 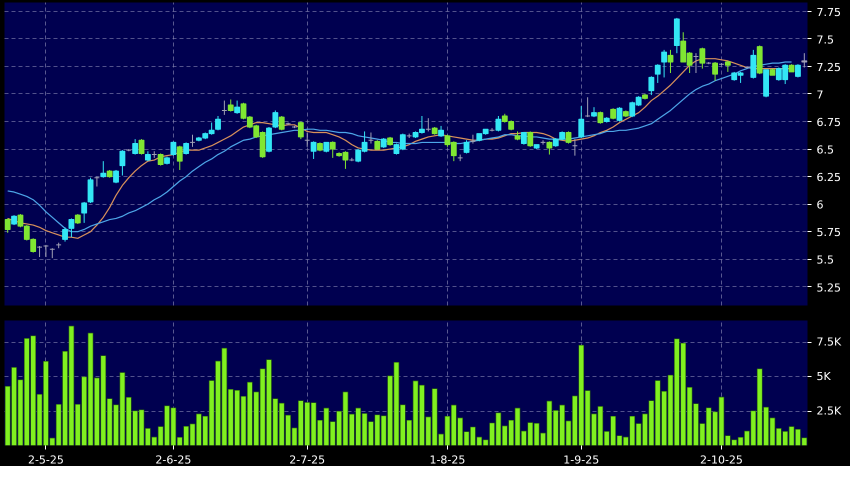 I want to click on y-tick-label: 5.5, so click(x=825, y=260).